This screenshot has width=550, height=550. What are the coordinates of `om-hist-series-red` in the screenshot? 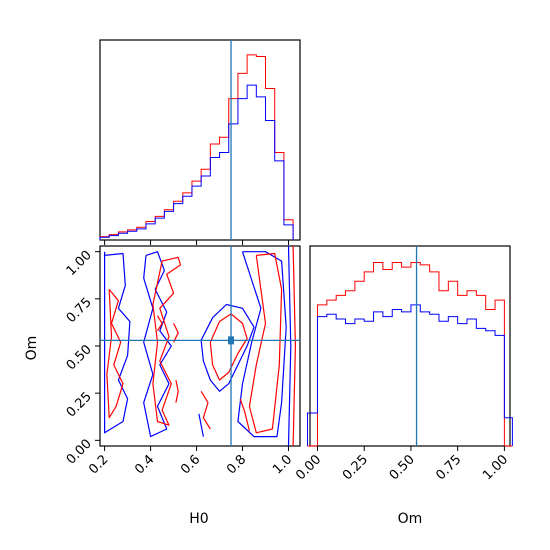 It's located at (410, 354).